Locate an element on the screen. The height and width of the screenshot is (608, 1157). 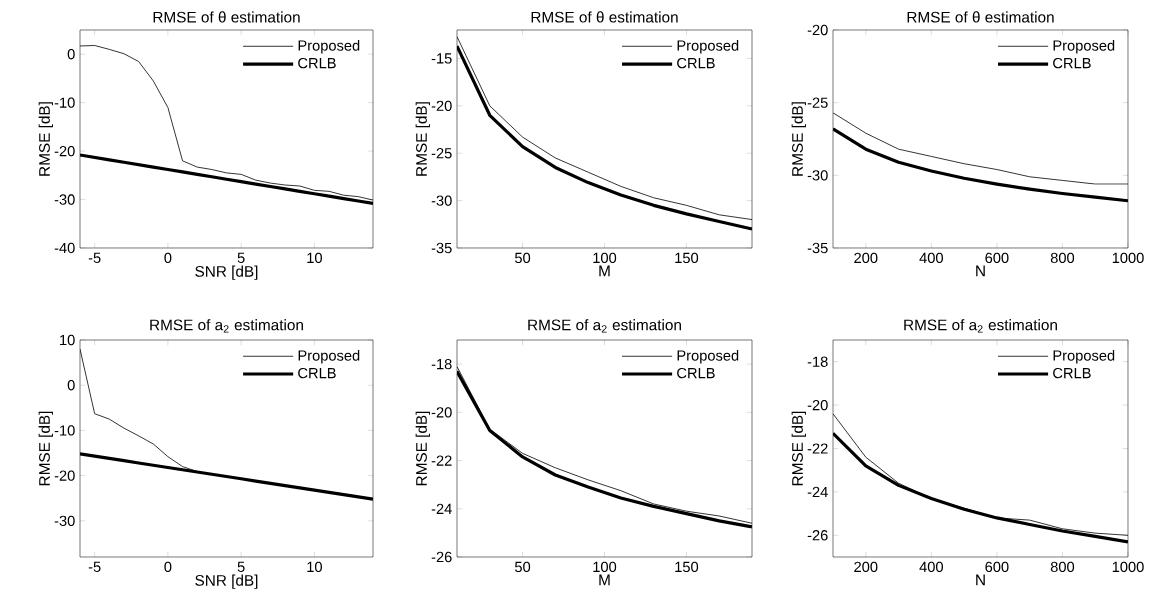
y-tick-label: -40 is located at coordinates (64, 248).